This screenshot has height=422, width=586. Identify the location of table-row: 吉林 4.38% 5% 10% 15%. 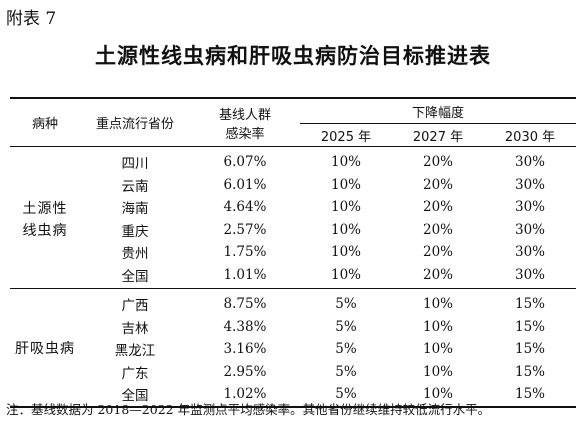
(293, 327).